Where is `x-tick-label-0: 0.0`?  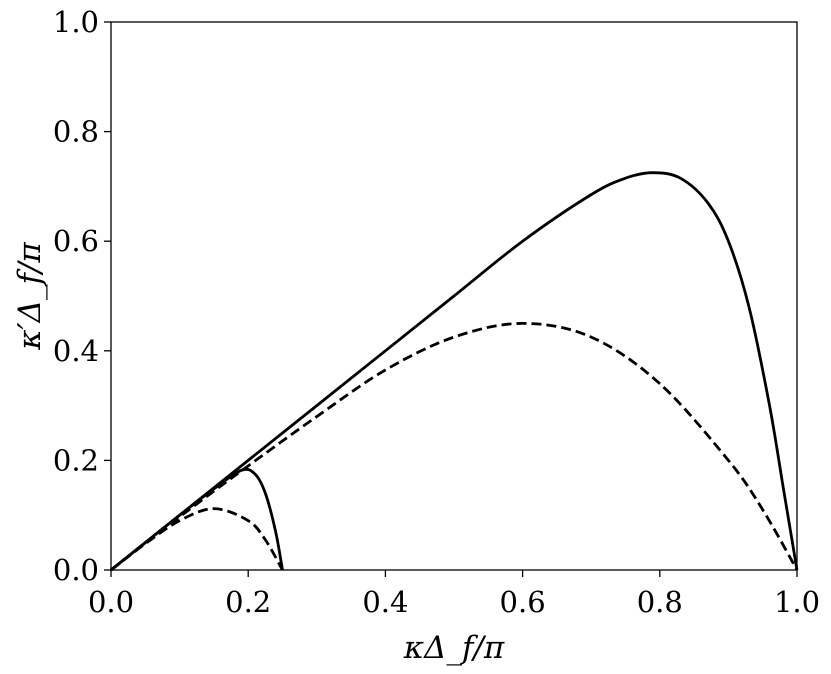 x-tick-label-0: 0.0 is located at coordinates (111, 602).